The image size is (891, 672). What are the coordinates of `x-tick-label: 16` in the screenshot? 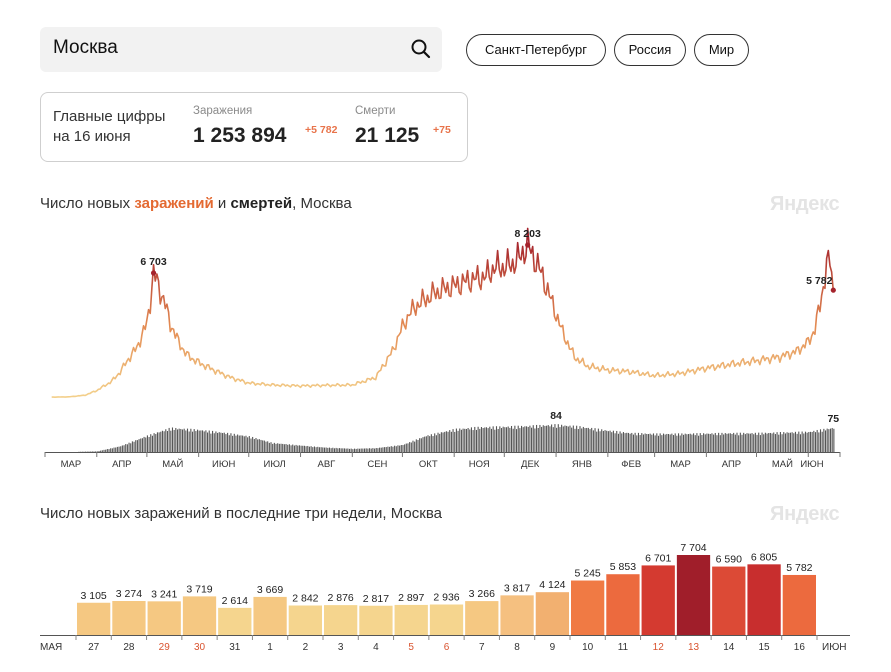 It's located at (800, 647).